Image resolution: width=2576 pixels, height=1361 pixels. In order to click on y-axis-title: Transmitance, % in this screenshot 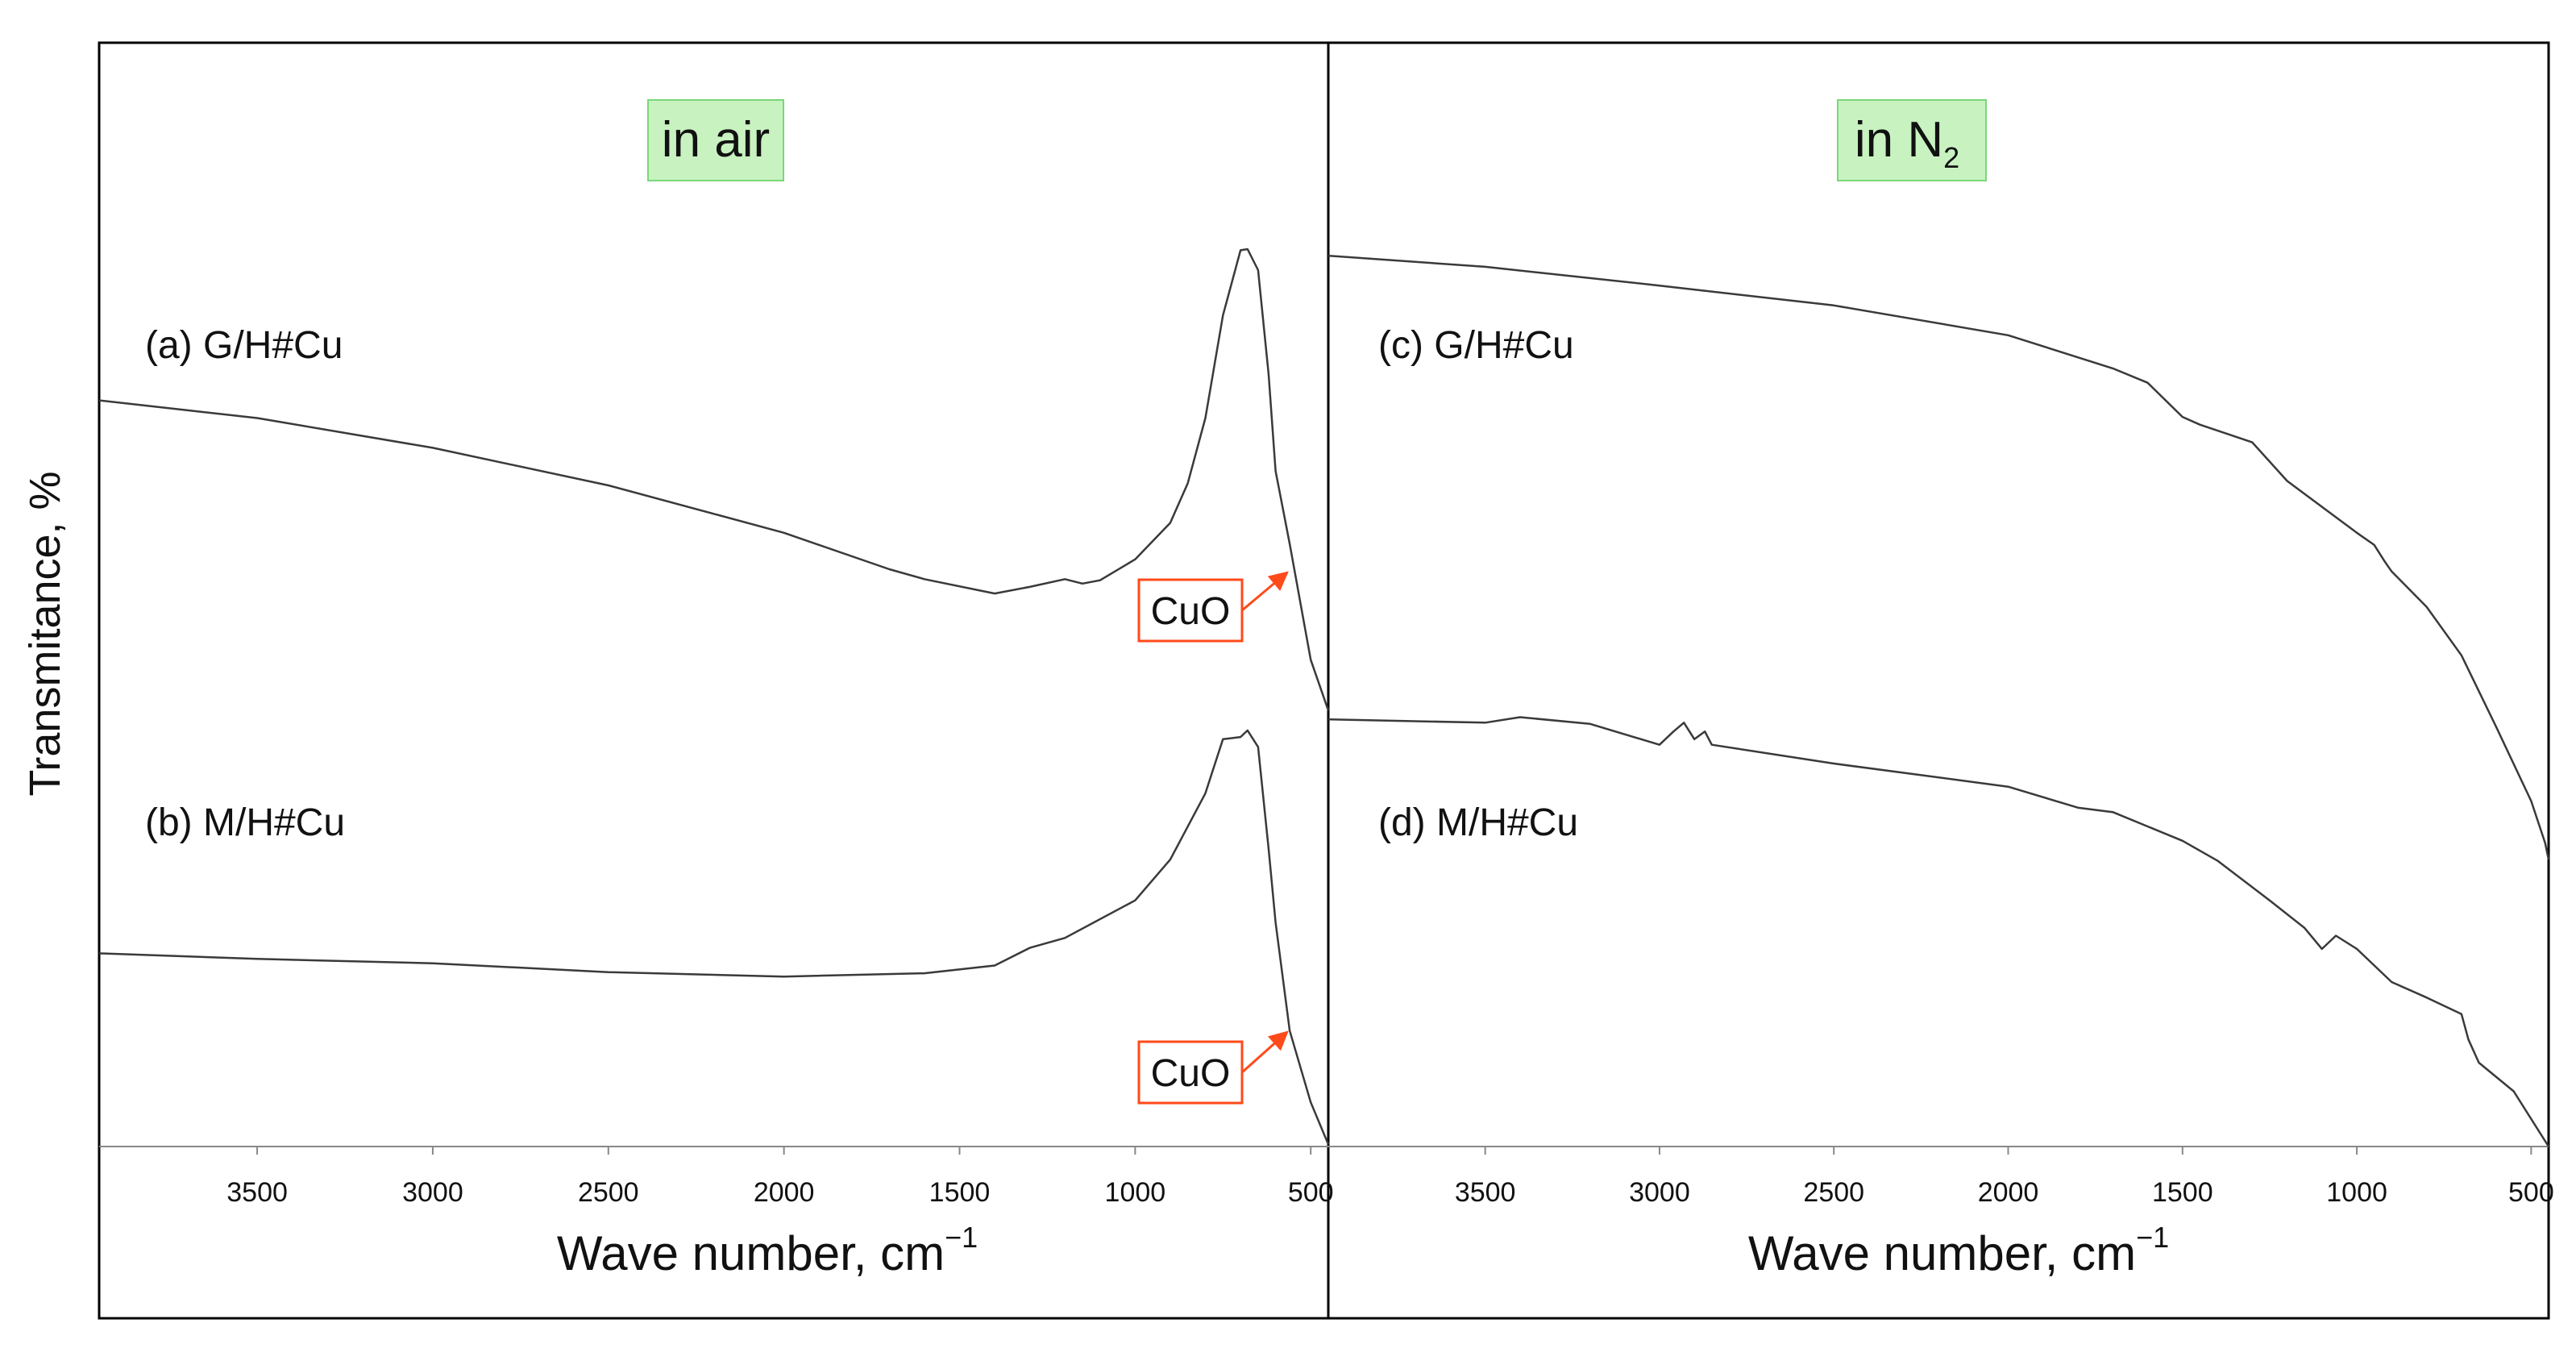, I will do `click(45, 633)`.